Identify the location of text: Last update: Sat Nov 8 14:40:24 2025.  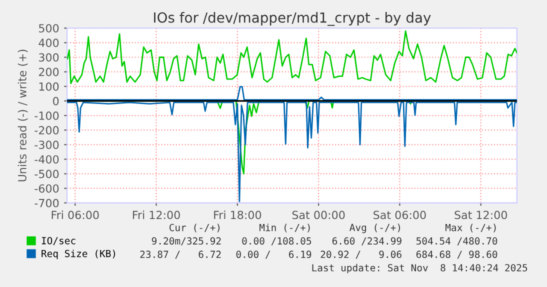
(420, 269).